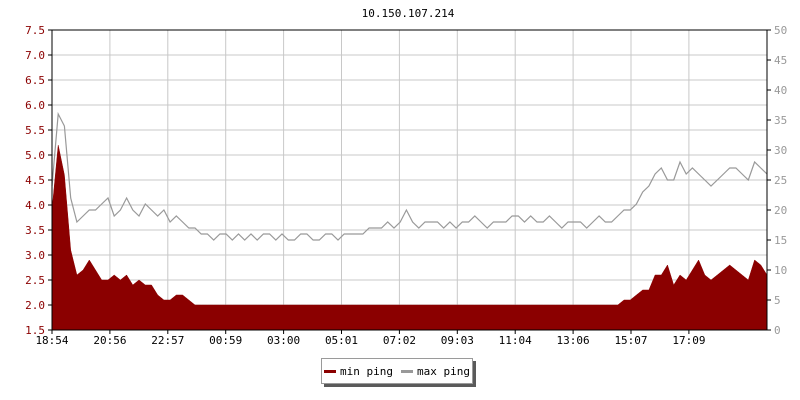 The image size is (800, 400). Describe the element at coordinates (167, 340) in the screenshot. I see `x-tick-label: 22:57` at that location.